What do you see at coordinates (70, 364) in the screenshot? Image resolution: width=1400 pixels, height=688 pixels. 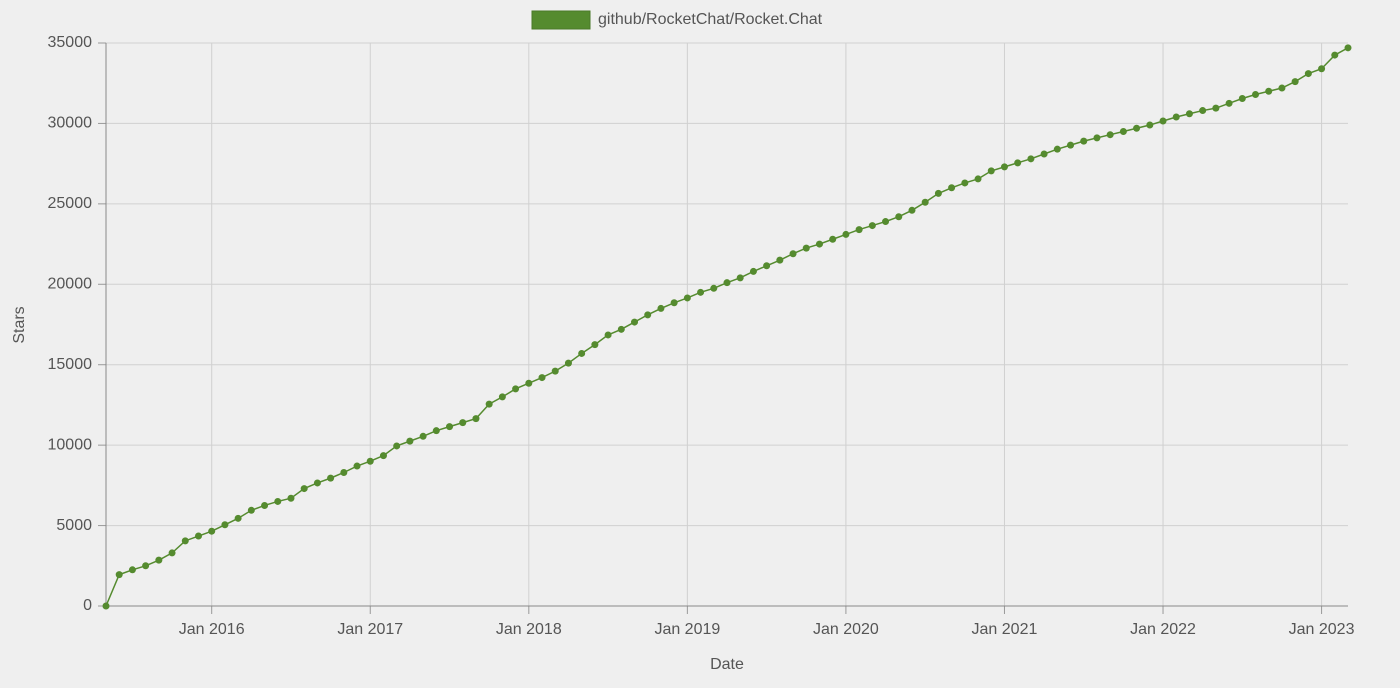 I see `y-tick-label: 15000` at bounding box center [70, 364].